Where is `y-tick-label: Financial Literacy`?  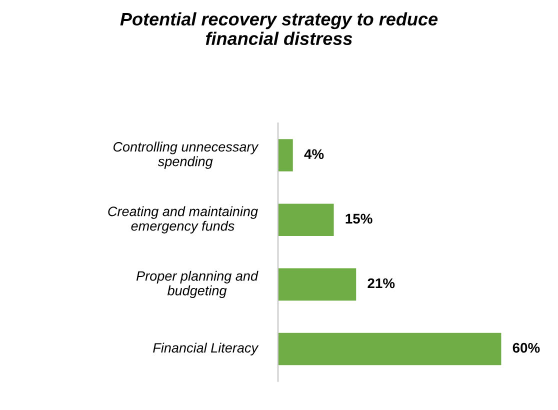
y-tick-label: Financial Literacy is located at coordinates (206, 349).